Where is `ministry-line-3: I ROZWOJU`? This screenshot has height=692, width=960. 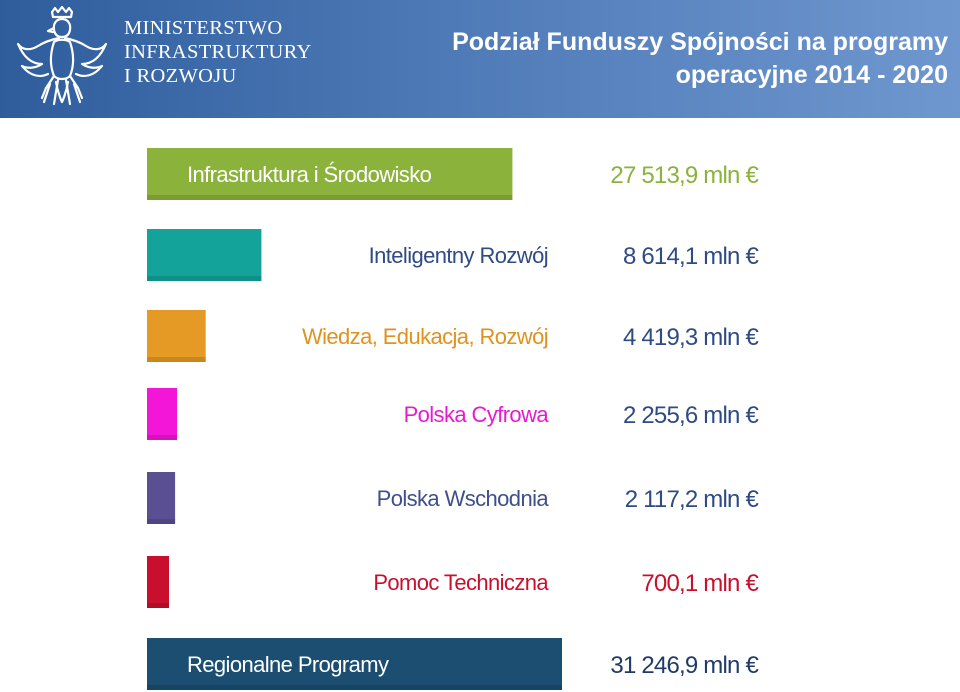 ministry-line-3: I ROZWOJU is located at coordinates (180, 76).